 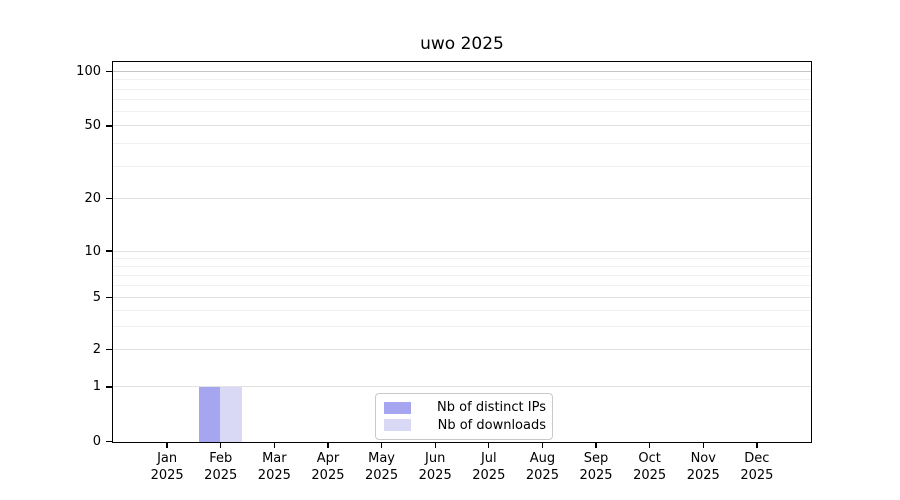 What do you see at coordinates (542, 467) in the screenshot?
I see `x-tick-label: Aug 2025` at bounding box center [542, 467].